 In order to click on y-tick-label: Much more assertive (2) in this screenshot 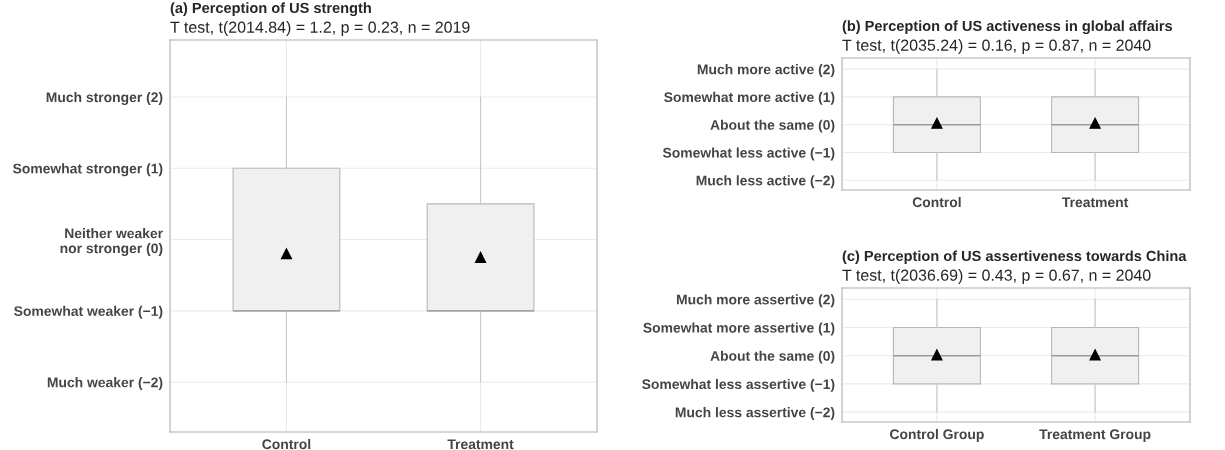, I will do `click(755, 301)`.